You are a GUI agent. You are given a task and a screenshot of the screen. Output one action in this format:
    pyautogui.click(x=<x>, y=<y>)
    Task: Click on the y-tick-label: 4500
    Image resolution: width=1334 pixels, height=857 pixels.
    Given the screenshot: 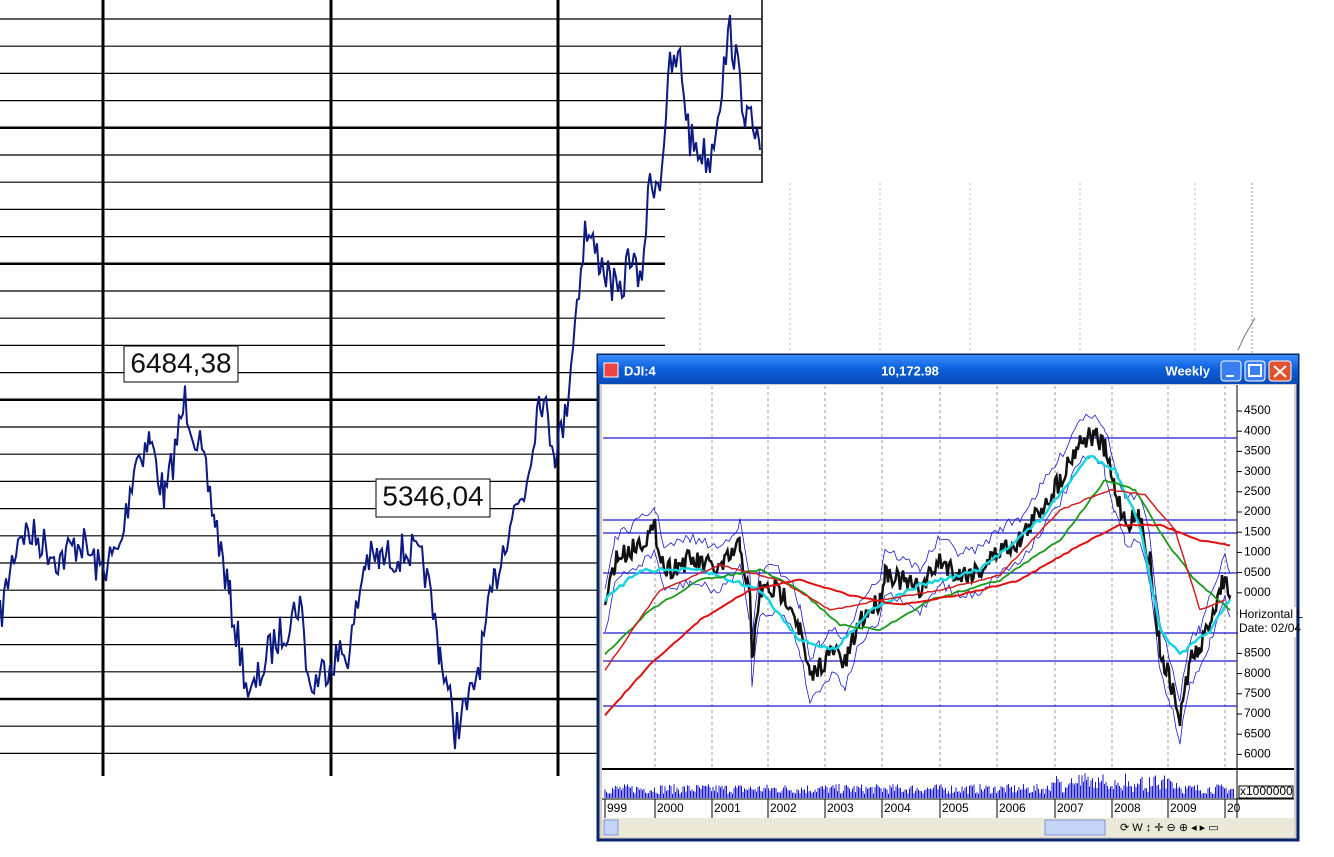 What is the action you would take?
    pyautogui.click(x=1257, y=410)
    